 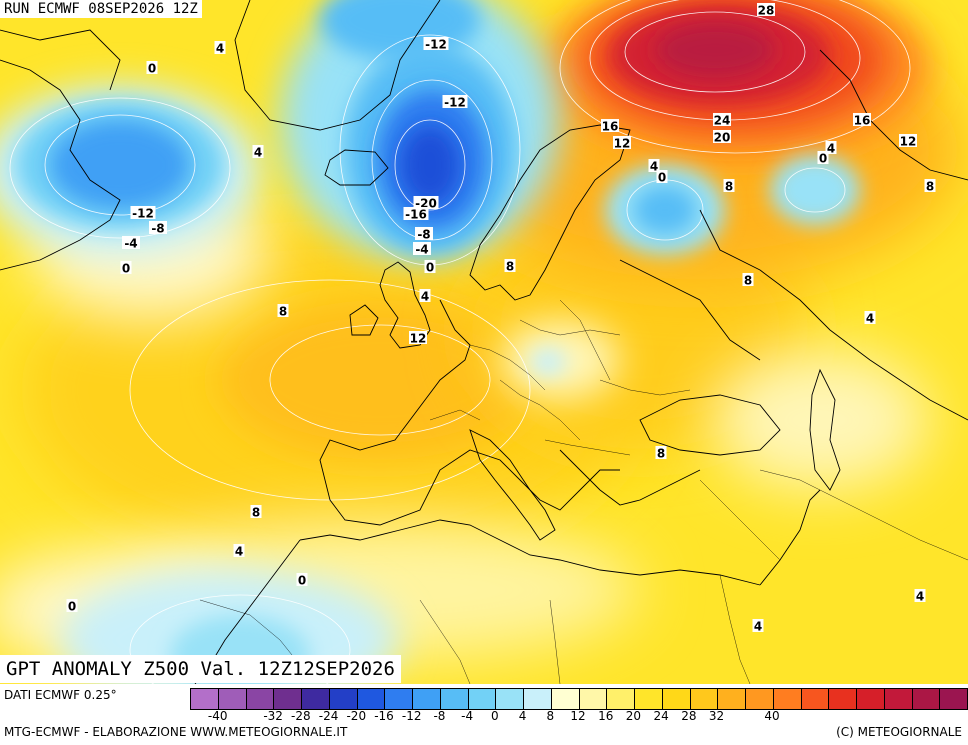 What do you see at coordinates (522, 716) in the screenshot?
I see `legend-tick-label: 4` at bounding box center [522, 716].